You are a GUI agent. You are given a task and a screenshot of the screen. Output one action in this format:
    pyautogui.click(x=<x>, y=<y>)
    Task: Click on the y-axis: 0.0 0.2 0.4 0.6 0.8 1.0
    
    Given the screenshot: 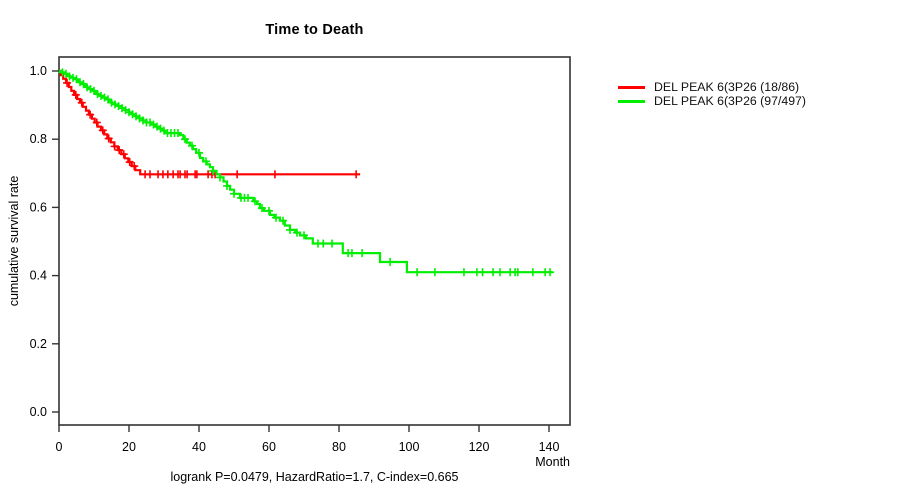 What is the action you would take?
    pyautogui.click(x=44, y=241)
    